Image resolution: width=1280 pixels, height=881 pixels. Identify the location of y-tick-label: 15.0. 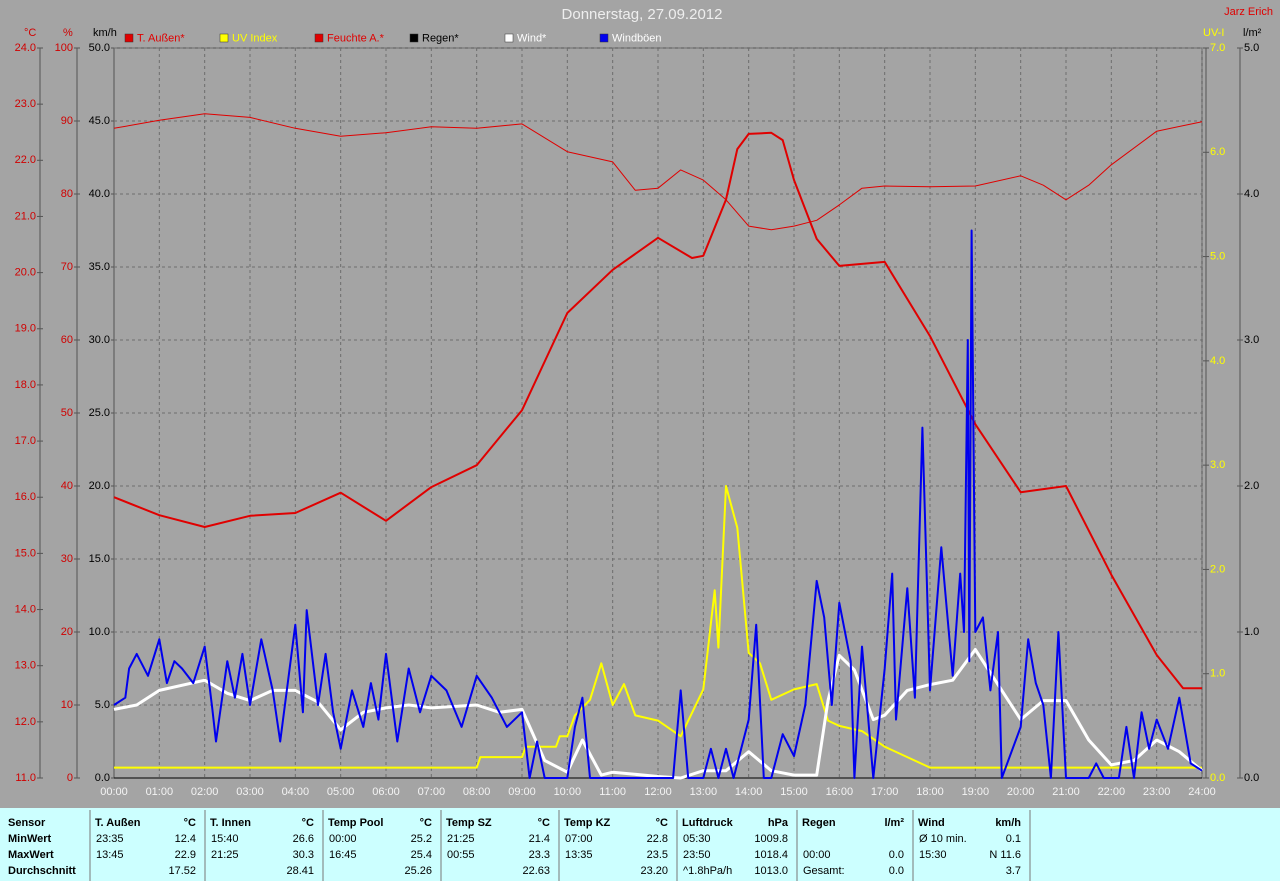
(25, 553).